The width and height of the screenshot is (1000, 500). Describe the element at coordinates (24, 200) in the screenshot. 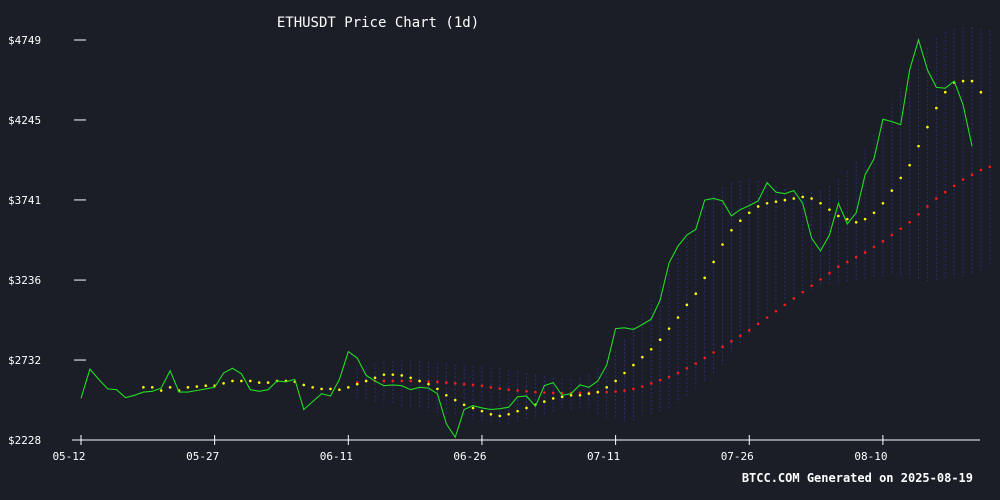

I see `y-tick-label: $3741` at that location.